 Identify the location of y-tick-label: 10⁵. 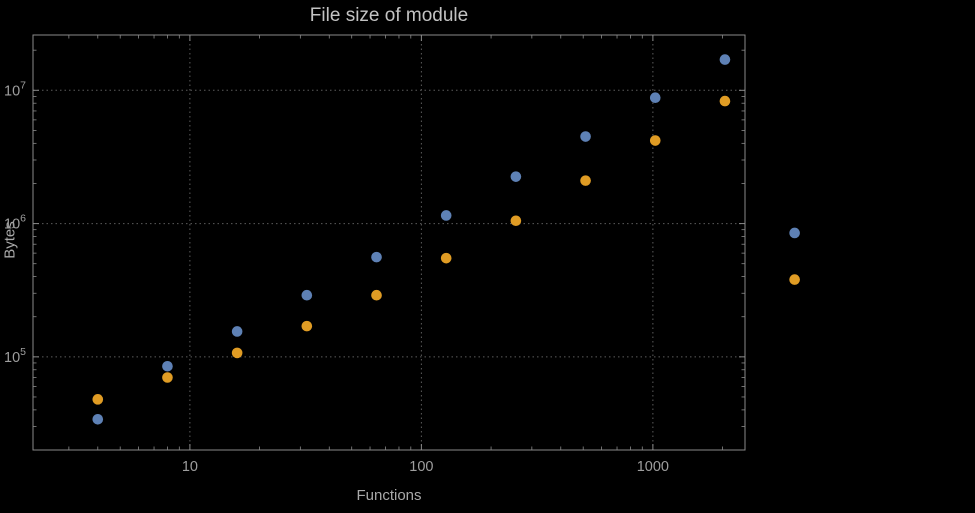
(15, 356).